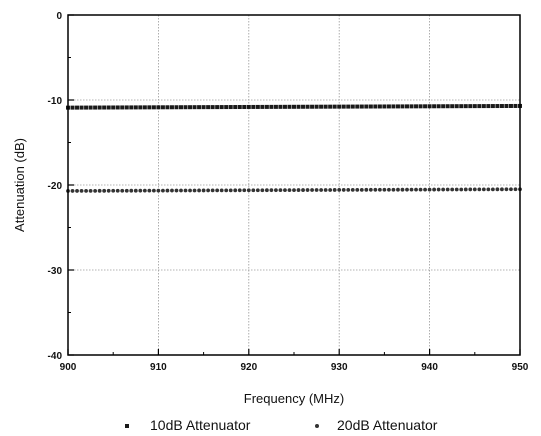 This screenshot has width=541, height=436. Describe the element at coordinates (339, 367) in the screenshot. I see `x-tick-label: 930` at that location.